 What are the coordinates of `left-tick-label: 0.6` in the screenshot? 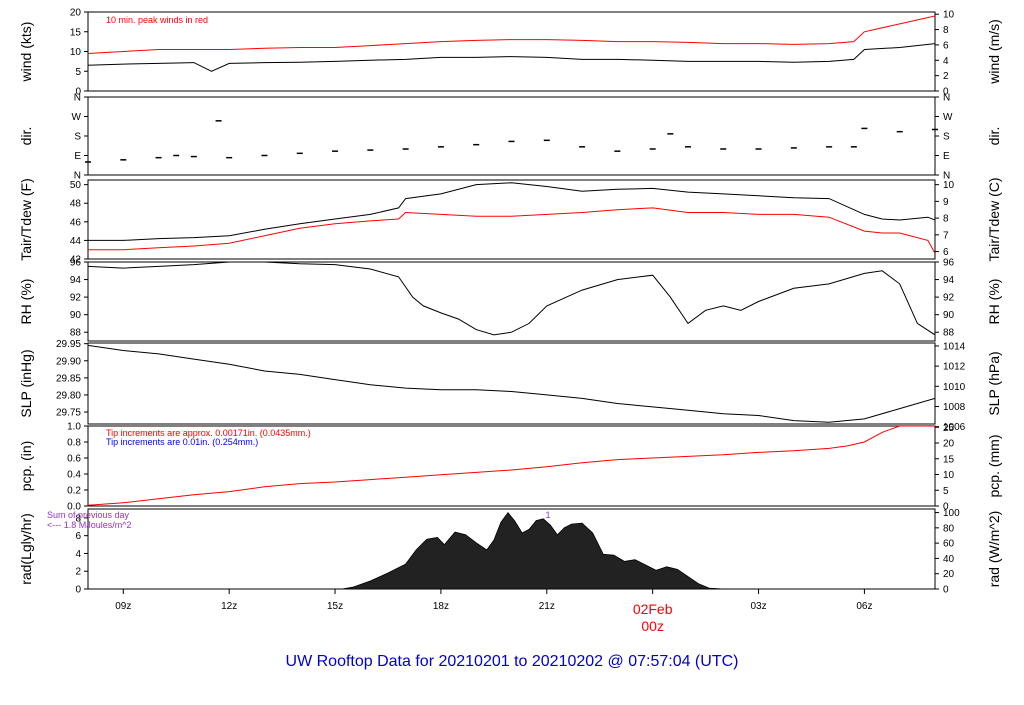 It's located at (74, 459).